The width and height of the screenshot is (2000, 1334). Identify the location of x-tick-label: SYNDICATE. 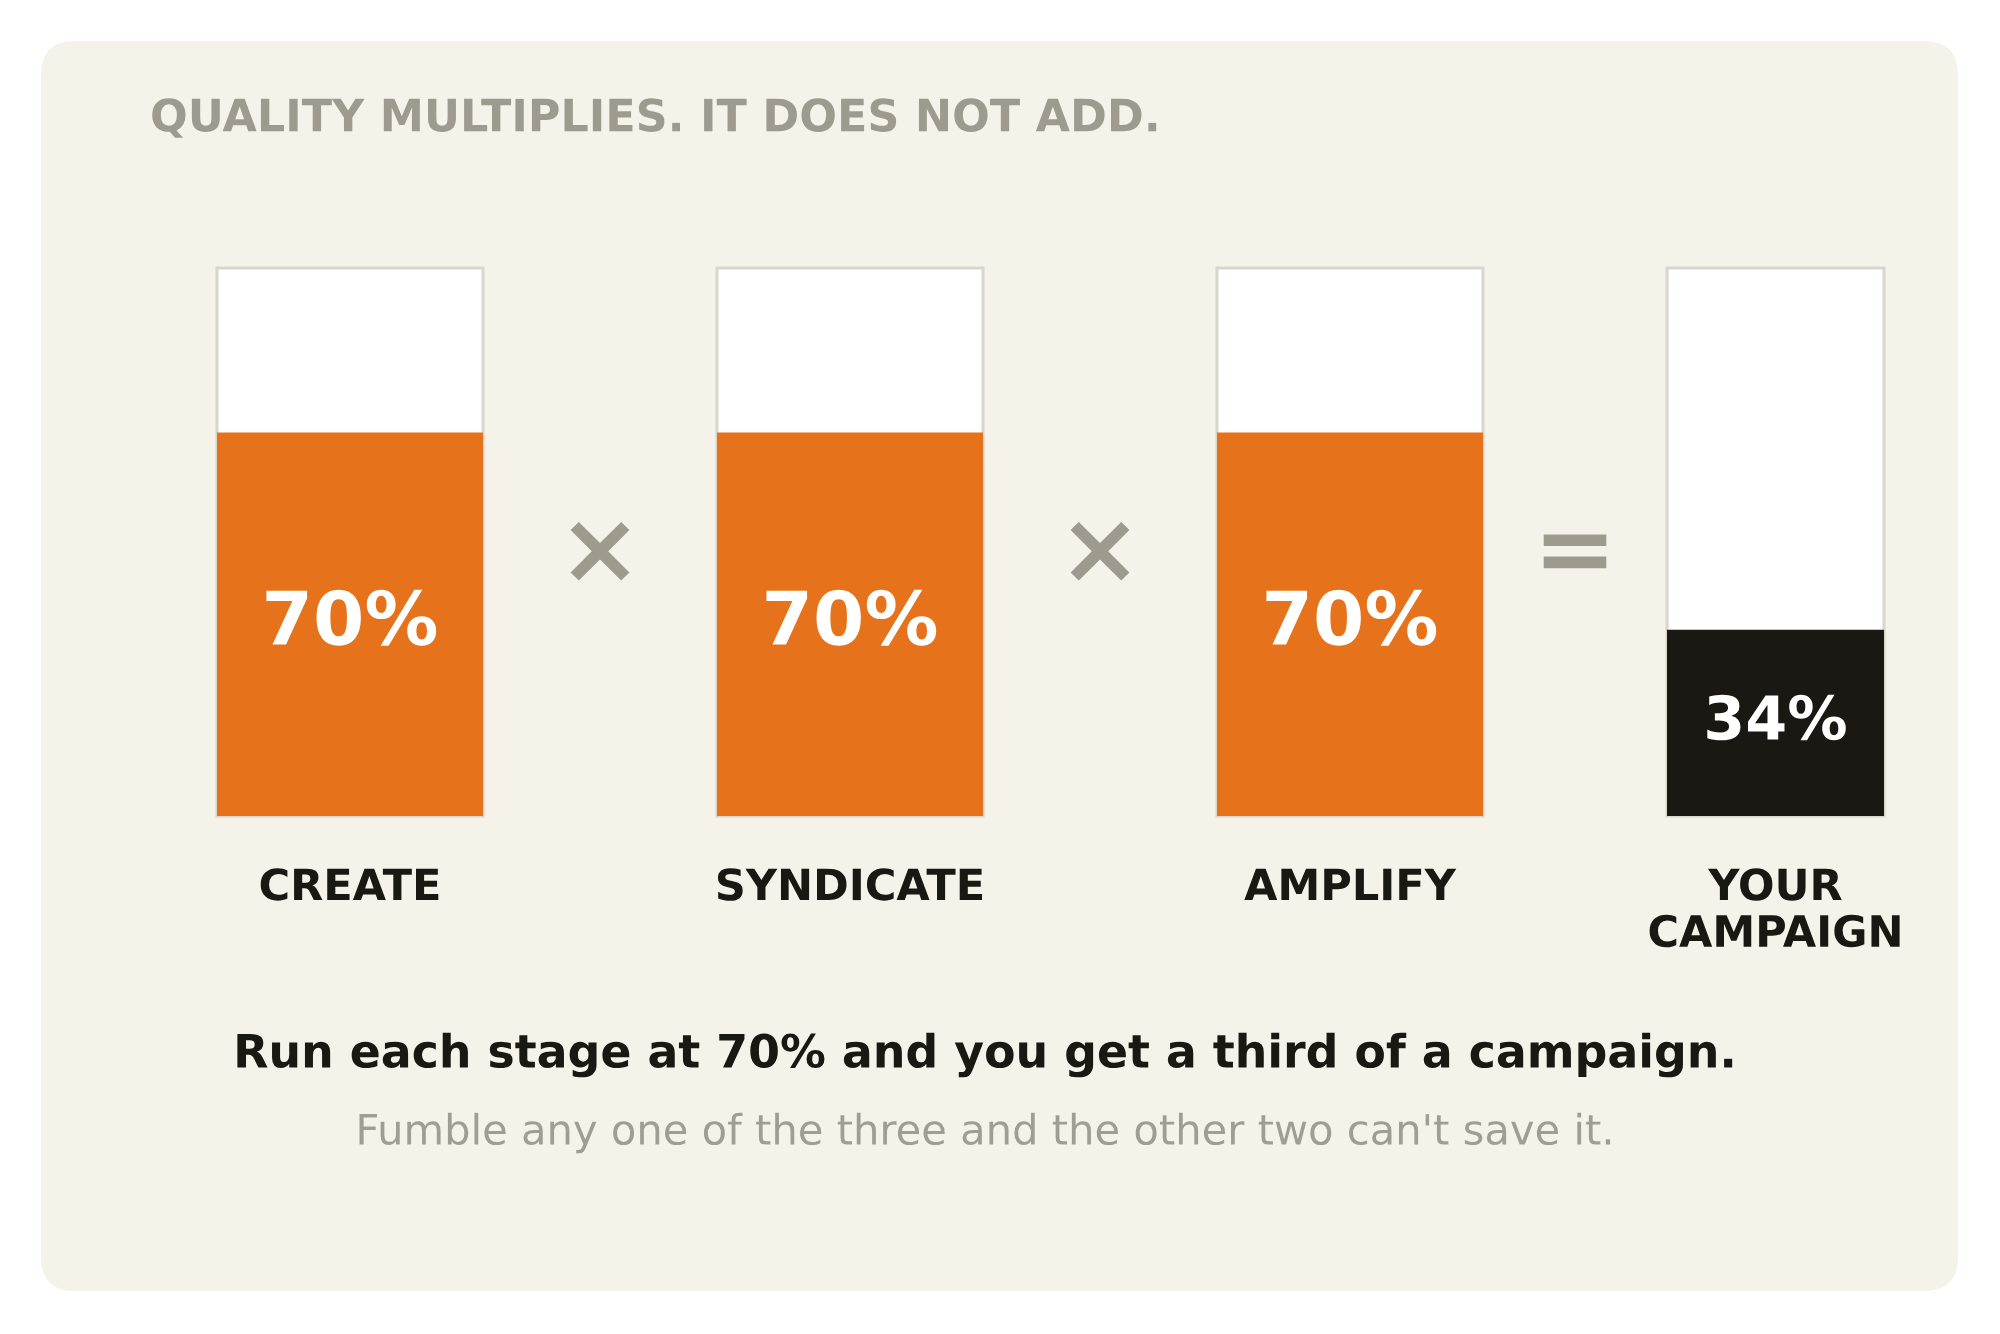
(850, 884).